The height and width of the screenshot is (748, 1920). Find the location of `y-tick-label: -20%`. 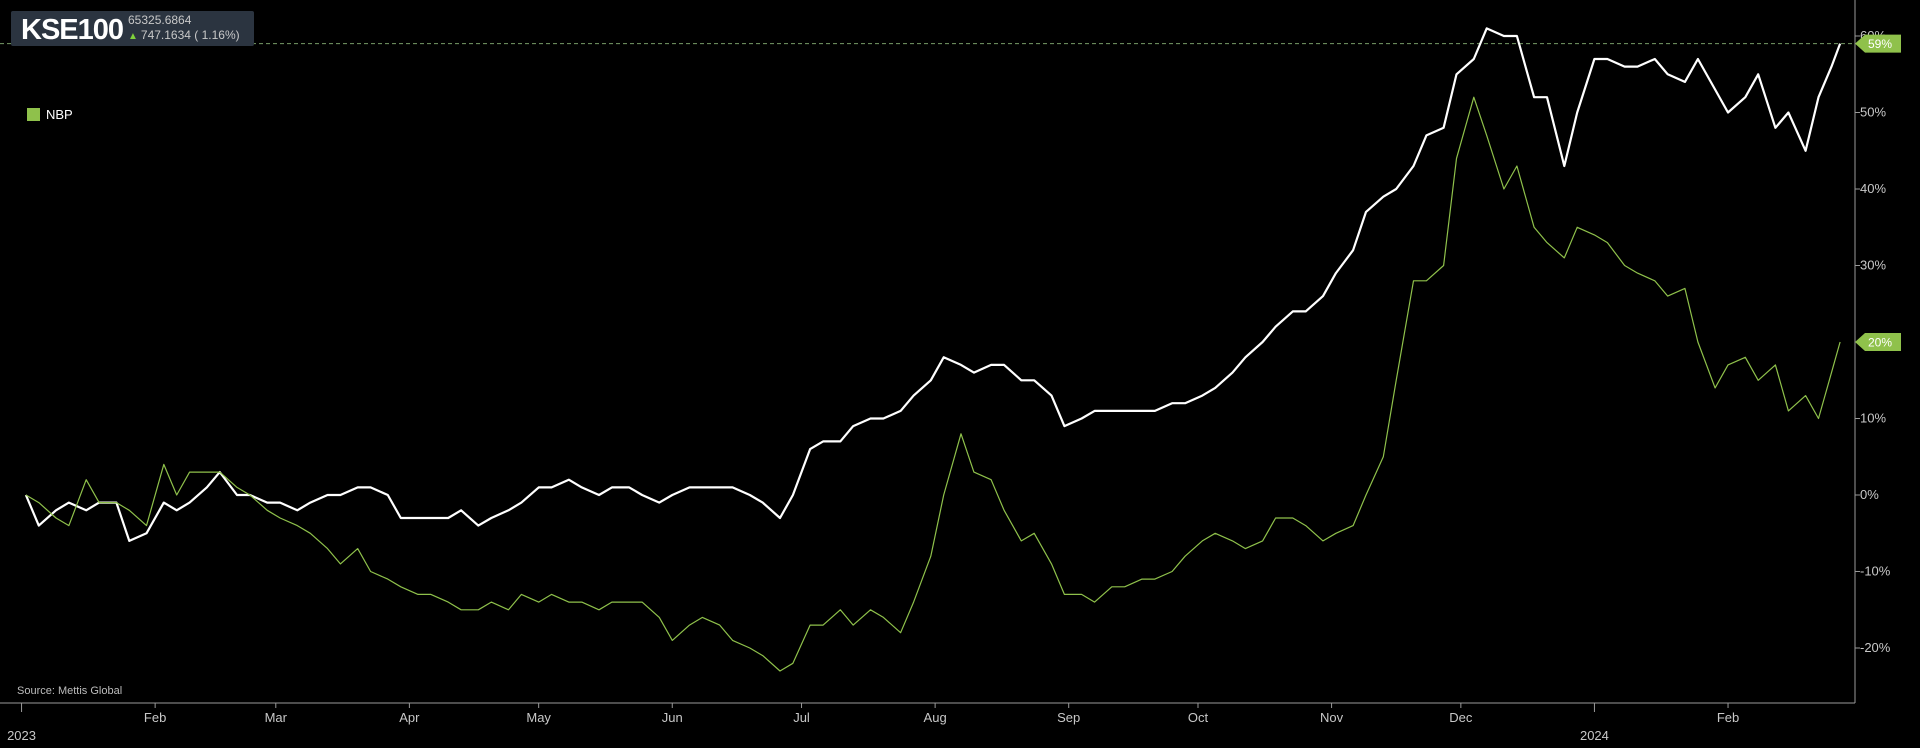

y-tick-label: -20% is located at coordinates (1875, 647).